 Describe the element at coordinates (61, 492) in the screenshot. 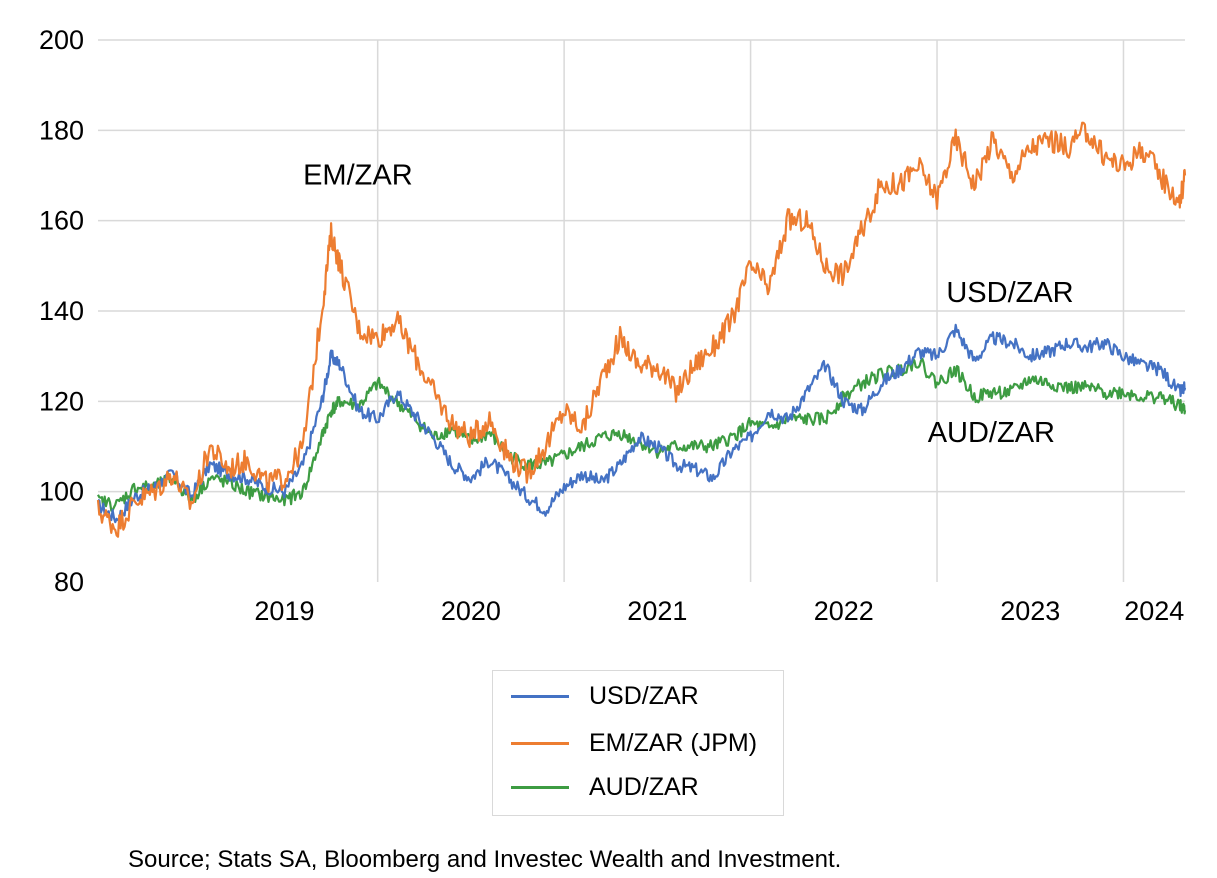

I see `y-tick-label: 100` at that location.